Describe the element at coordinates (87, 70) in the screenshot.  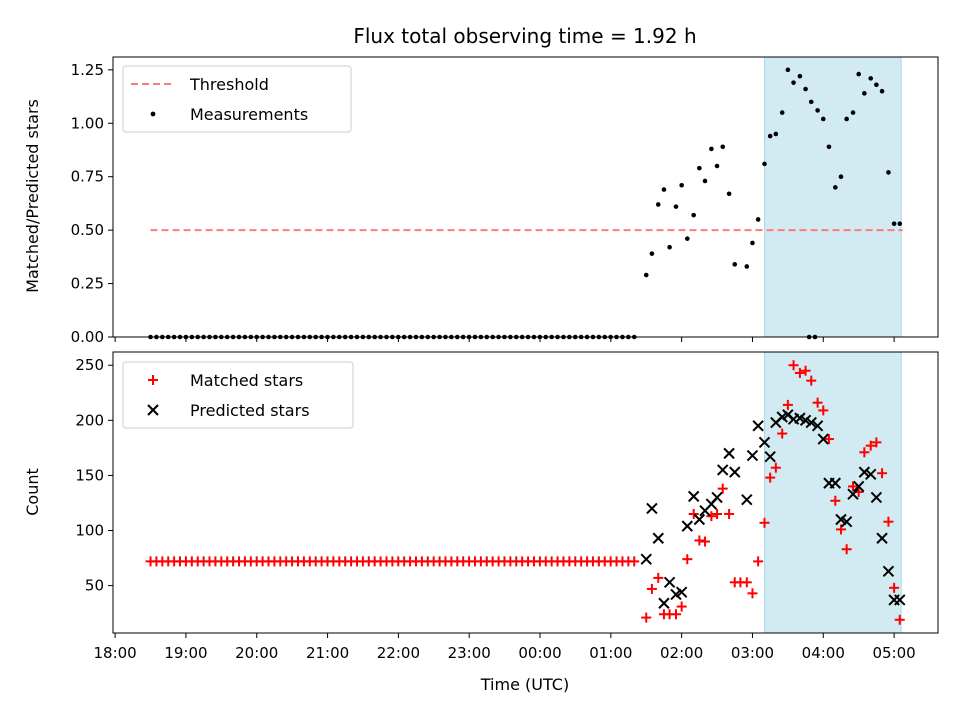
I see `y-tick-label: 1.25` at that location.